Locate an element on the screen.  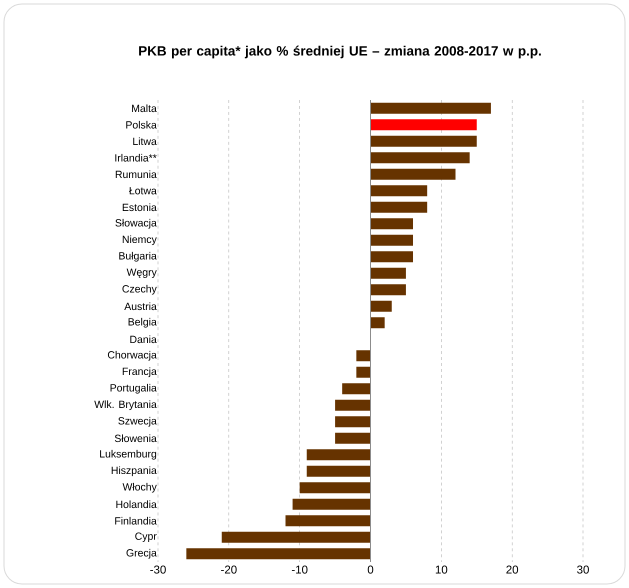
y-tick-label: Irlandia** is located at coordinates (136, 158).